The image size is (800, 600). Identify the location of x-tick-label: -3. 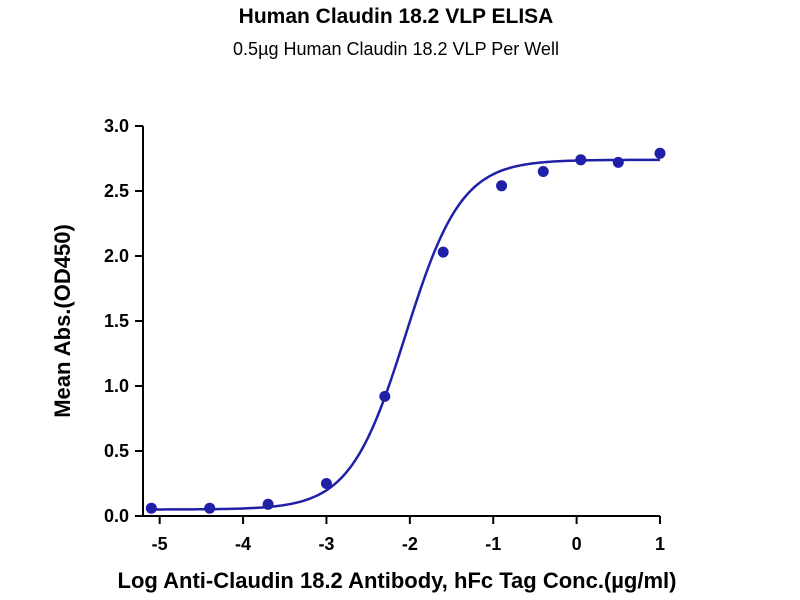
(326, 544).